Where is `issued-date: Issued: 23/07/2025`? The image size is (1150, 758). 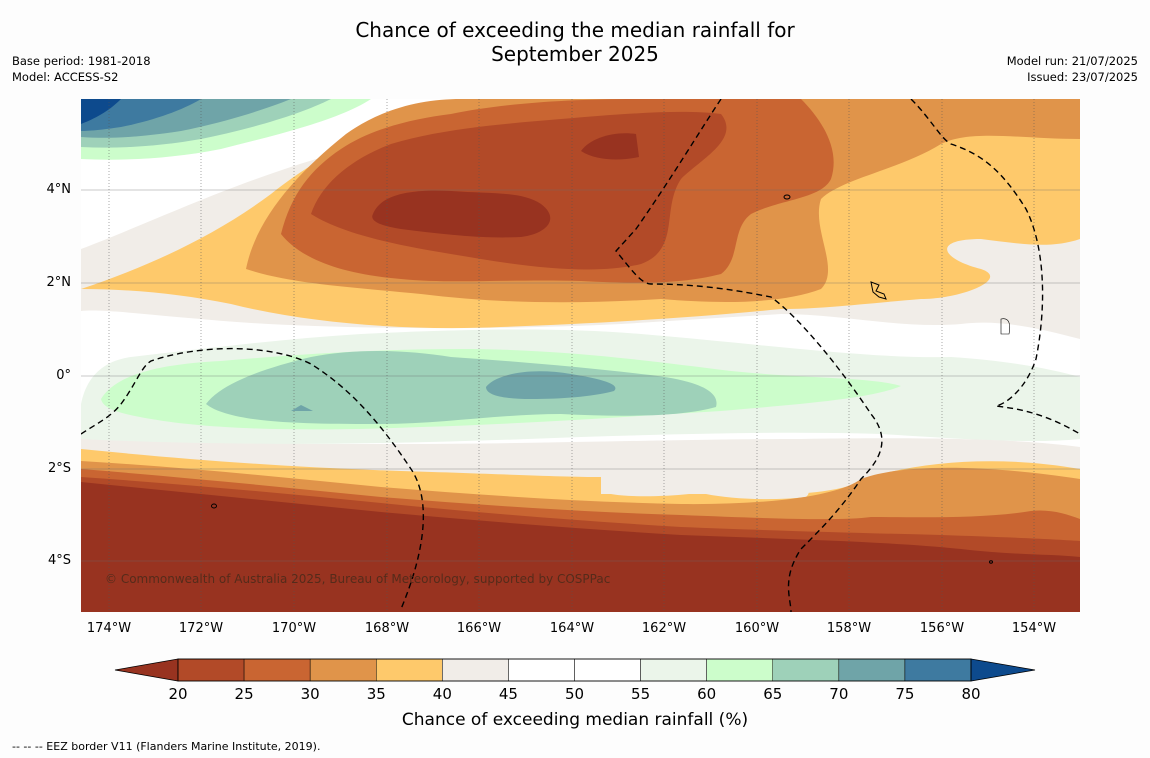
issued-date: Issued: 23/07/2025 is located at coordinates (1082, 77).